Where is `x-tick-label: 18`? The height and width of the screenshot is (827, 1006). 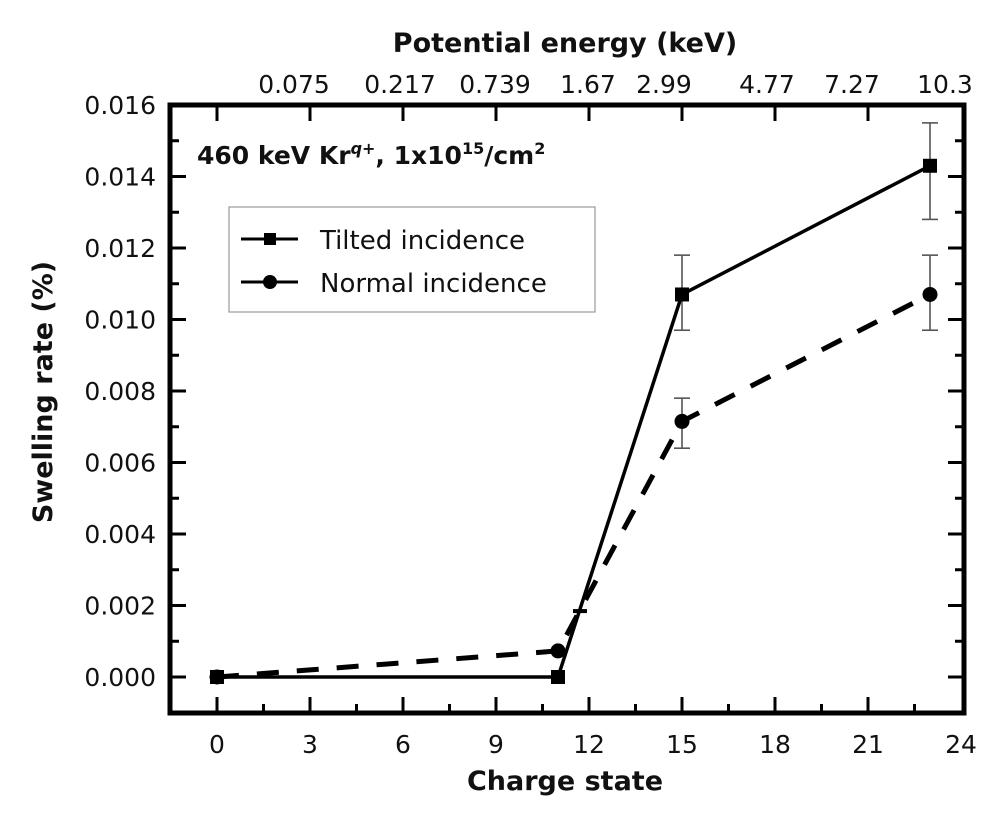 x-tick-label: 18 is located at coordinates (775, 744).